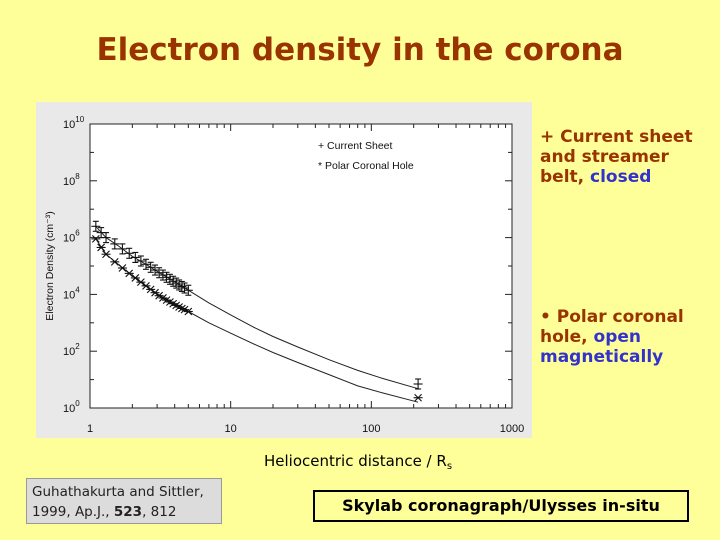 The width and height of the screenshot is (720, 540). What do you see at coordinates (50, 265) in the screenshot?
I see `y-axis-label: Electron Density (cm⁻³)` at bounding box center [50, 265].